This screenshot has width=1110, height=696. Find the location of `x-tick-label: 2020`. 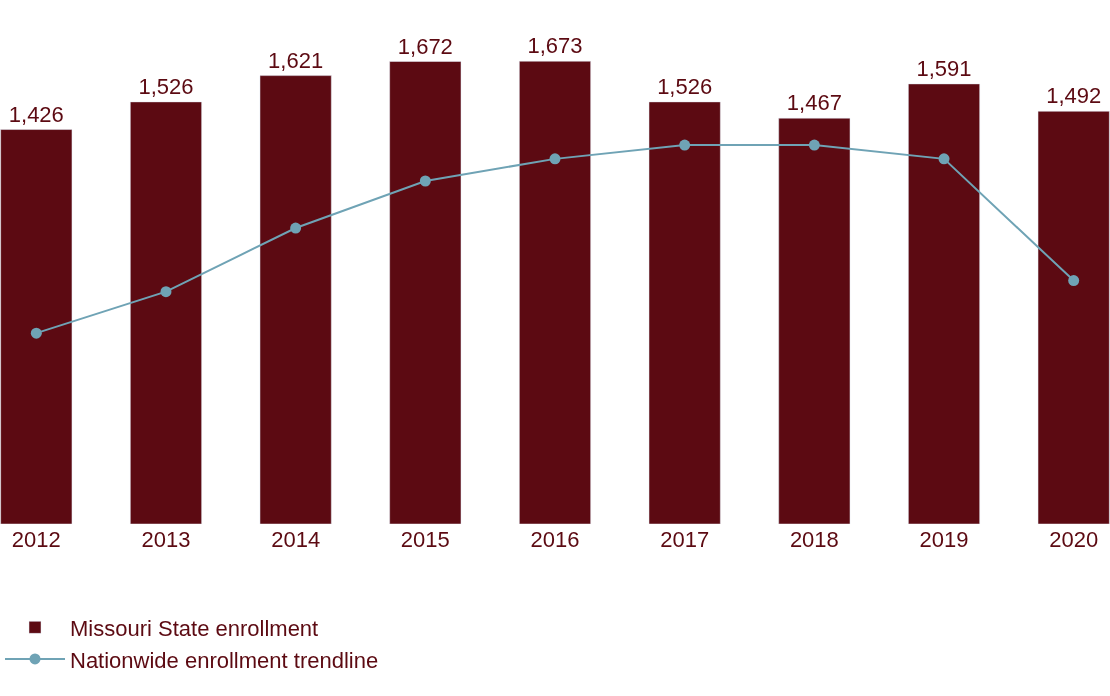

x-tick-label: 2020 is located at coordinates (1074, 539).